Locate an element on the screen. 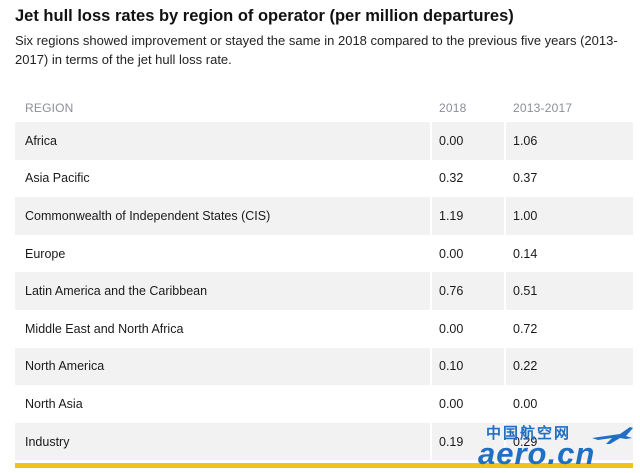 Image resolution: width=640 pixels, height=473 pixels. value-2018-cell: 0.76 is located at coordinates (451, 291).